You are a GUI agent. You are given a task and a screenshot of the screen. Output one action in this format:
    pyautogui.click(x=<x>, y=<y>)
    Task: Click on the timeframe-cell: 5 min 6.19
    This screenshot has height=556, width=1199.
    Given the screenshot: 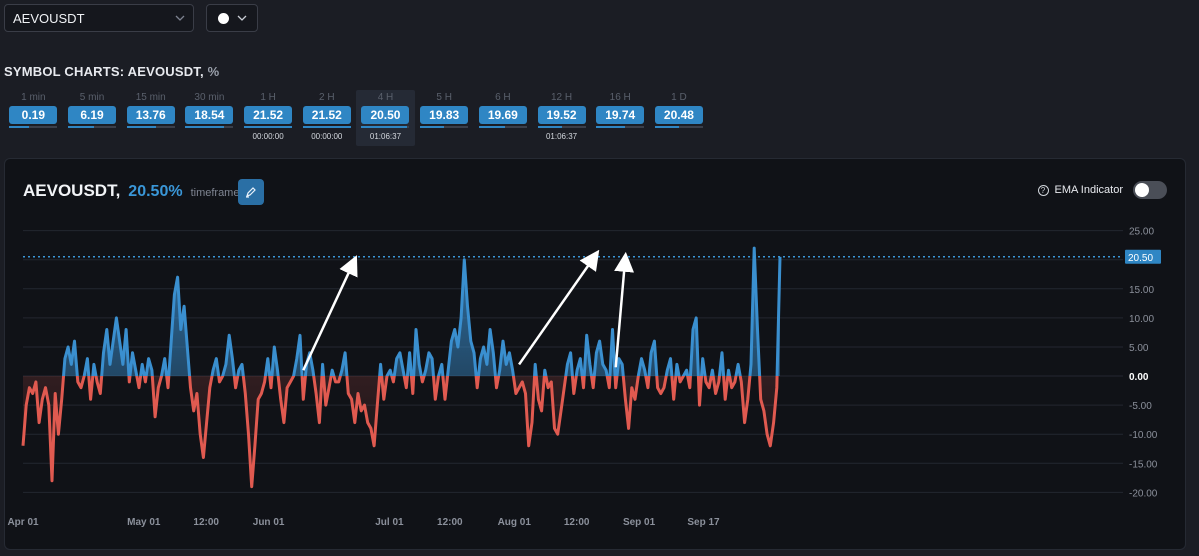 What is the action you would take?
    pyautogui.click(x=92, y=118)
    